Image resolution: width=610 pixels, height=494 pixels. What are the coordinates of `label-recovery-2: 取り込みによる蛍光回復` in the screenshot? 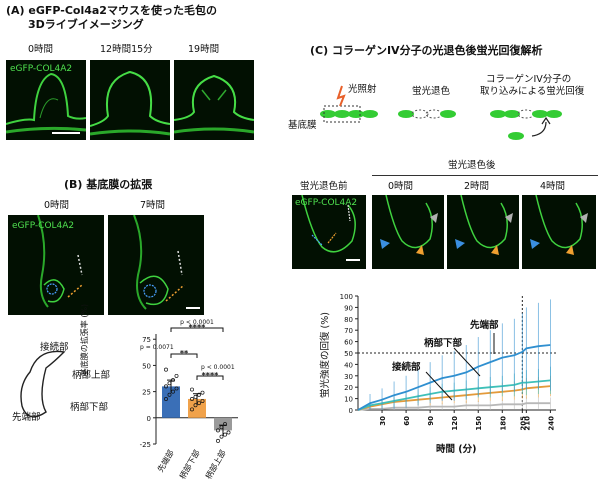 It's located at (532, 91).